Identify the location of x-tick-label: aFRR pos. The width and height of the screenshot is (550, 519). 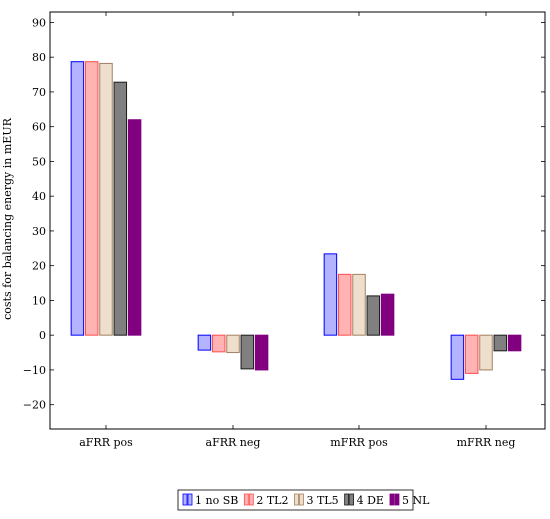
(106, 442).